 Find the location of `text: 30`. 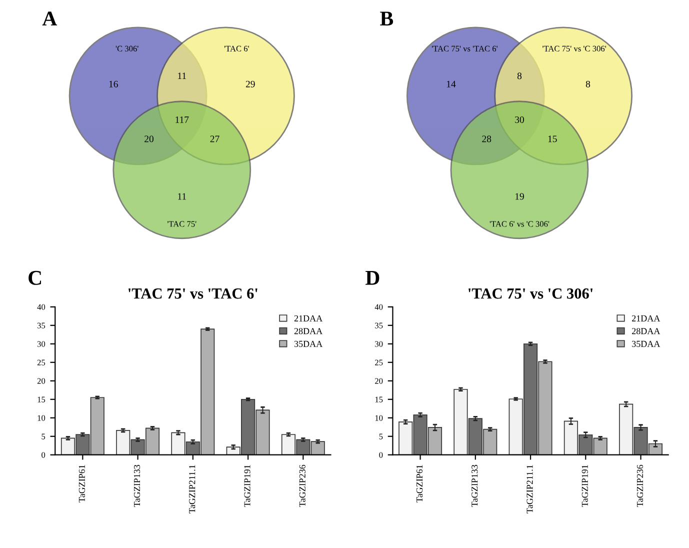

text: 30 is located at coordinates (519, 119).